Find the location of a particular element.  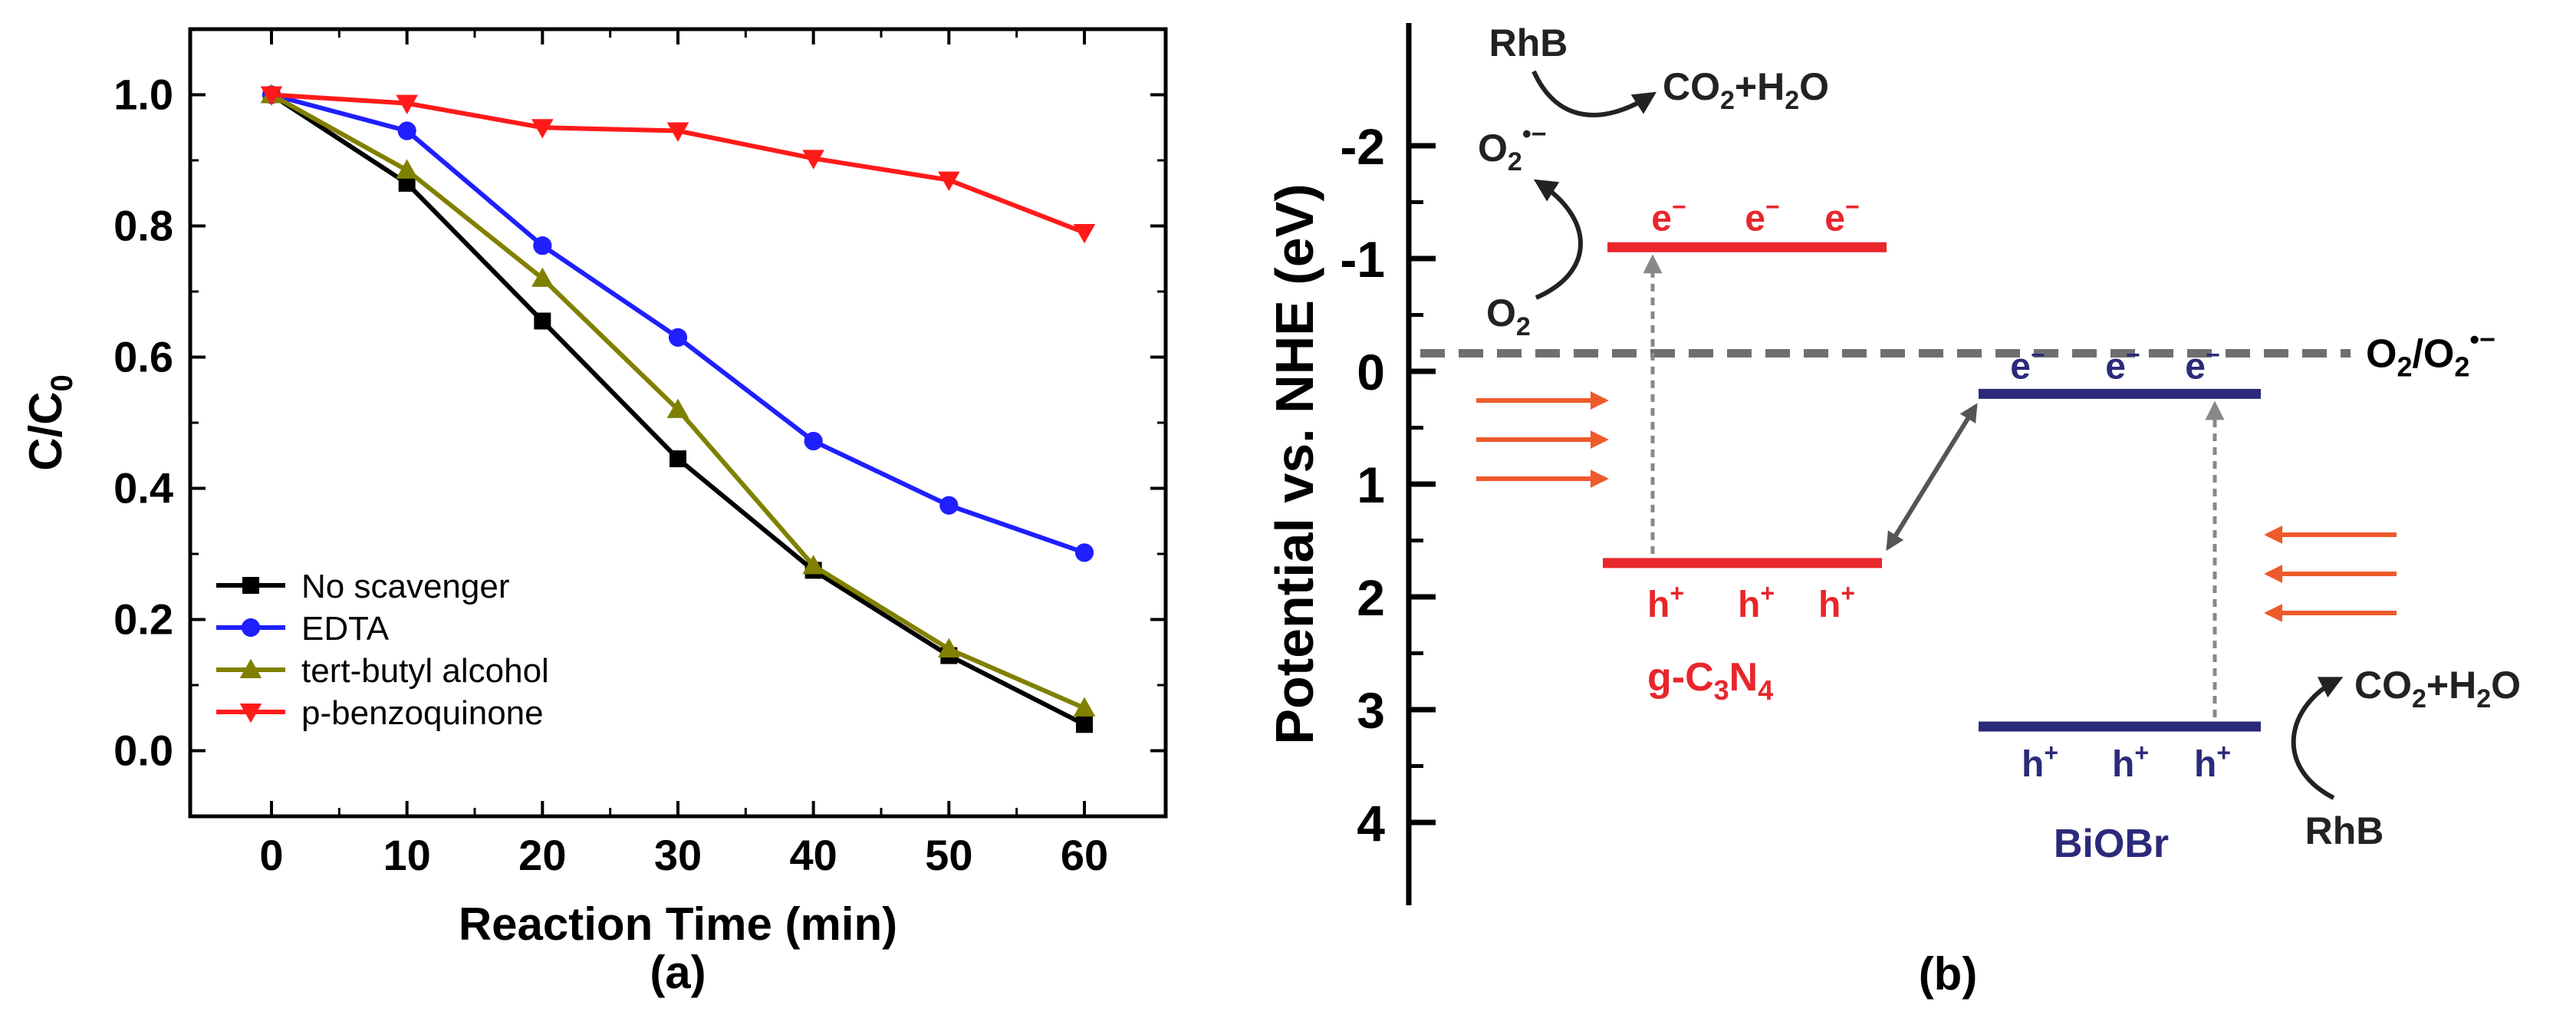

legend-label: tert-butyl alcohol is located at coordinates (425, 671).